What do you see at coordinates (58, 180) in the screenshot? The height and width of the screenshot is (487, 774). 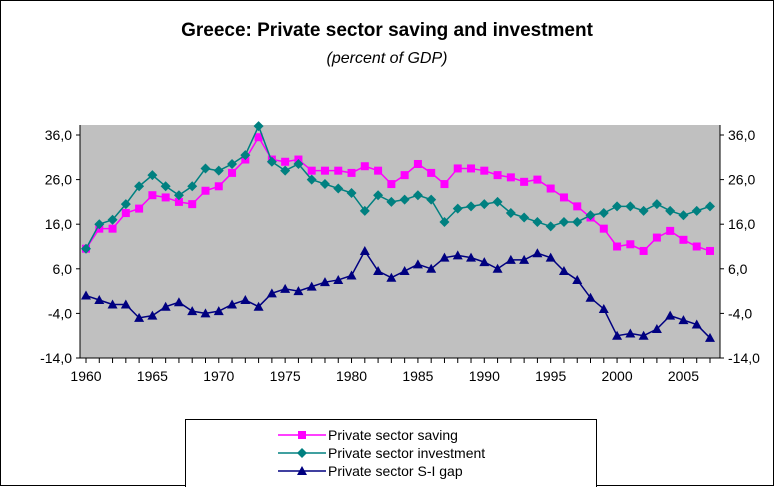 I see `y-tick-label-left: 26,0` at bounding box center [58, 180].